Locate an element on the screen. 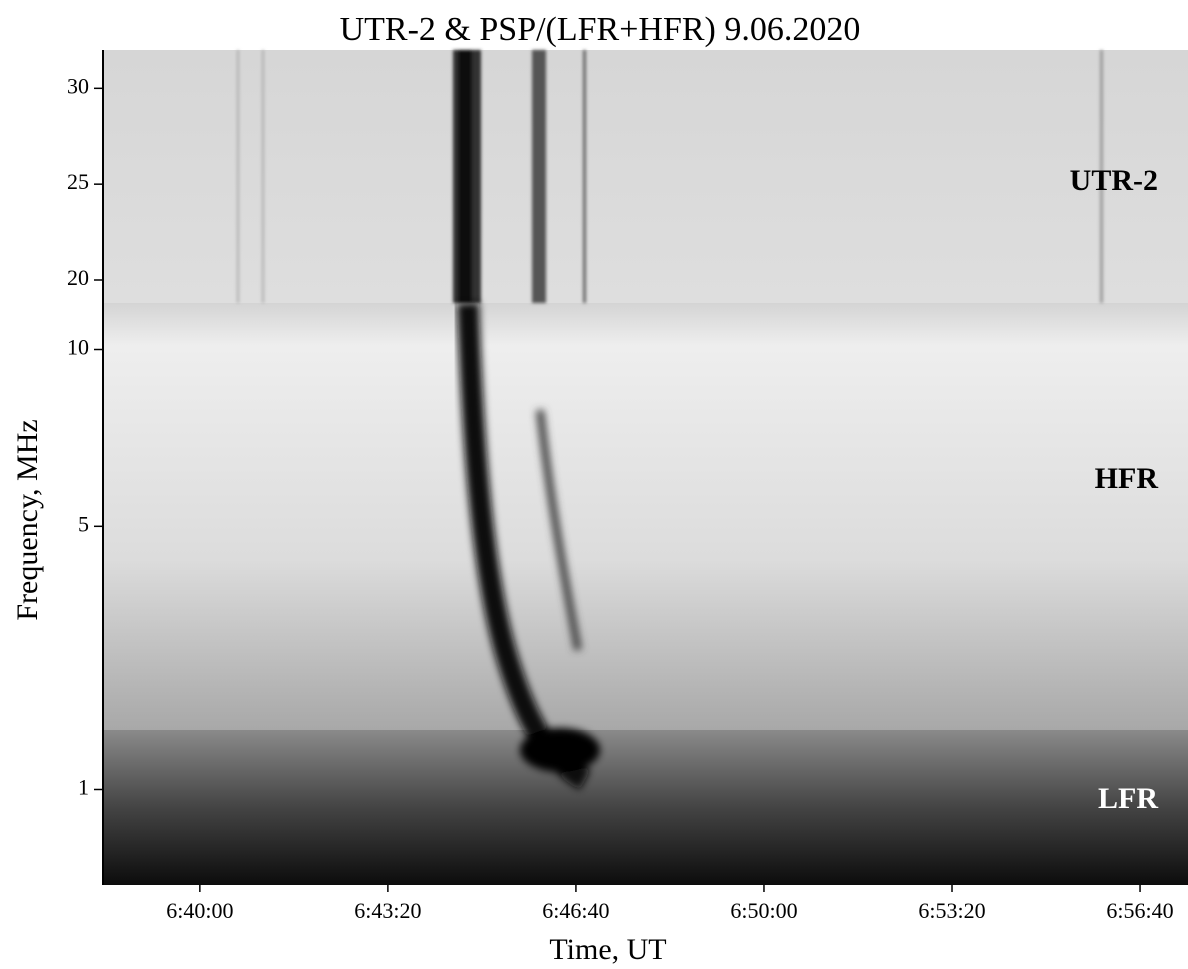 This screenshot has width=1188, height=969. y-tick-label: 30 is located at coordinates (78, 85).